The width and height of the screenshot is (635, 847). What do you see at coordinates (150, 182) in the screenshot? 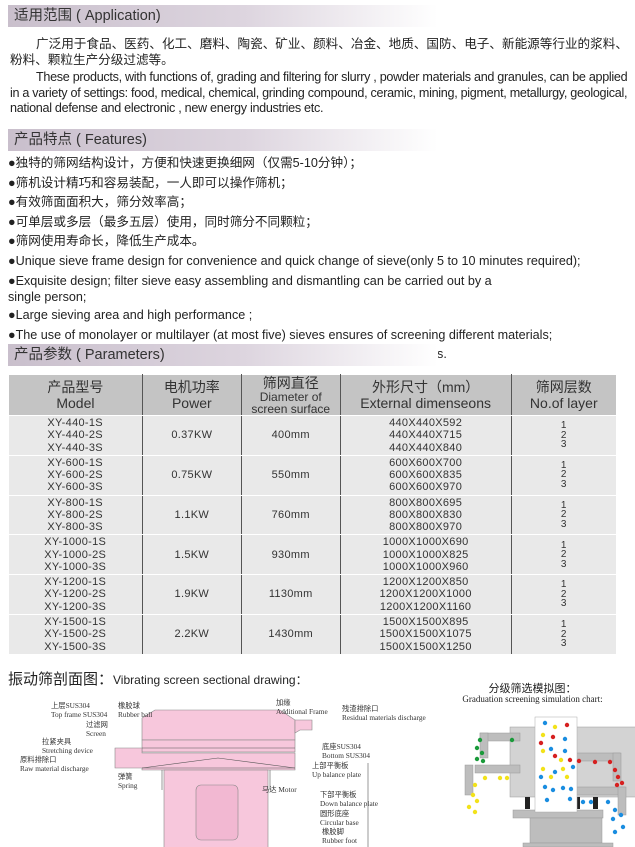
I see `feature-item: ●筛机设计精巧和容易装配，一人即可以操作筛机；` at bounding box center [150, 182].